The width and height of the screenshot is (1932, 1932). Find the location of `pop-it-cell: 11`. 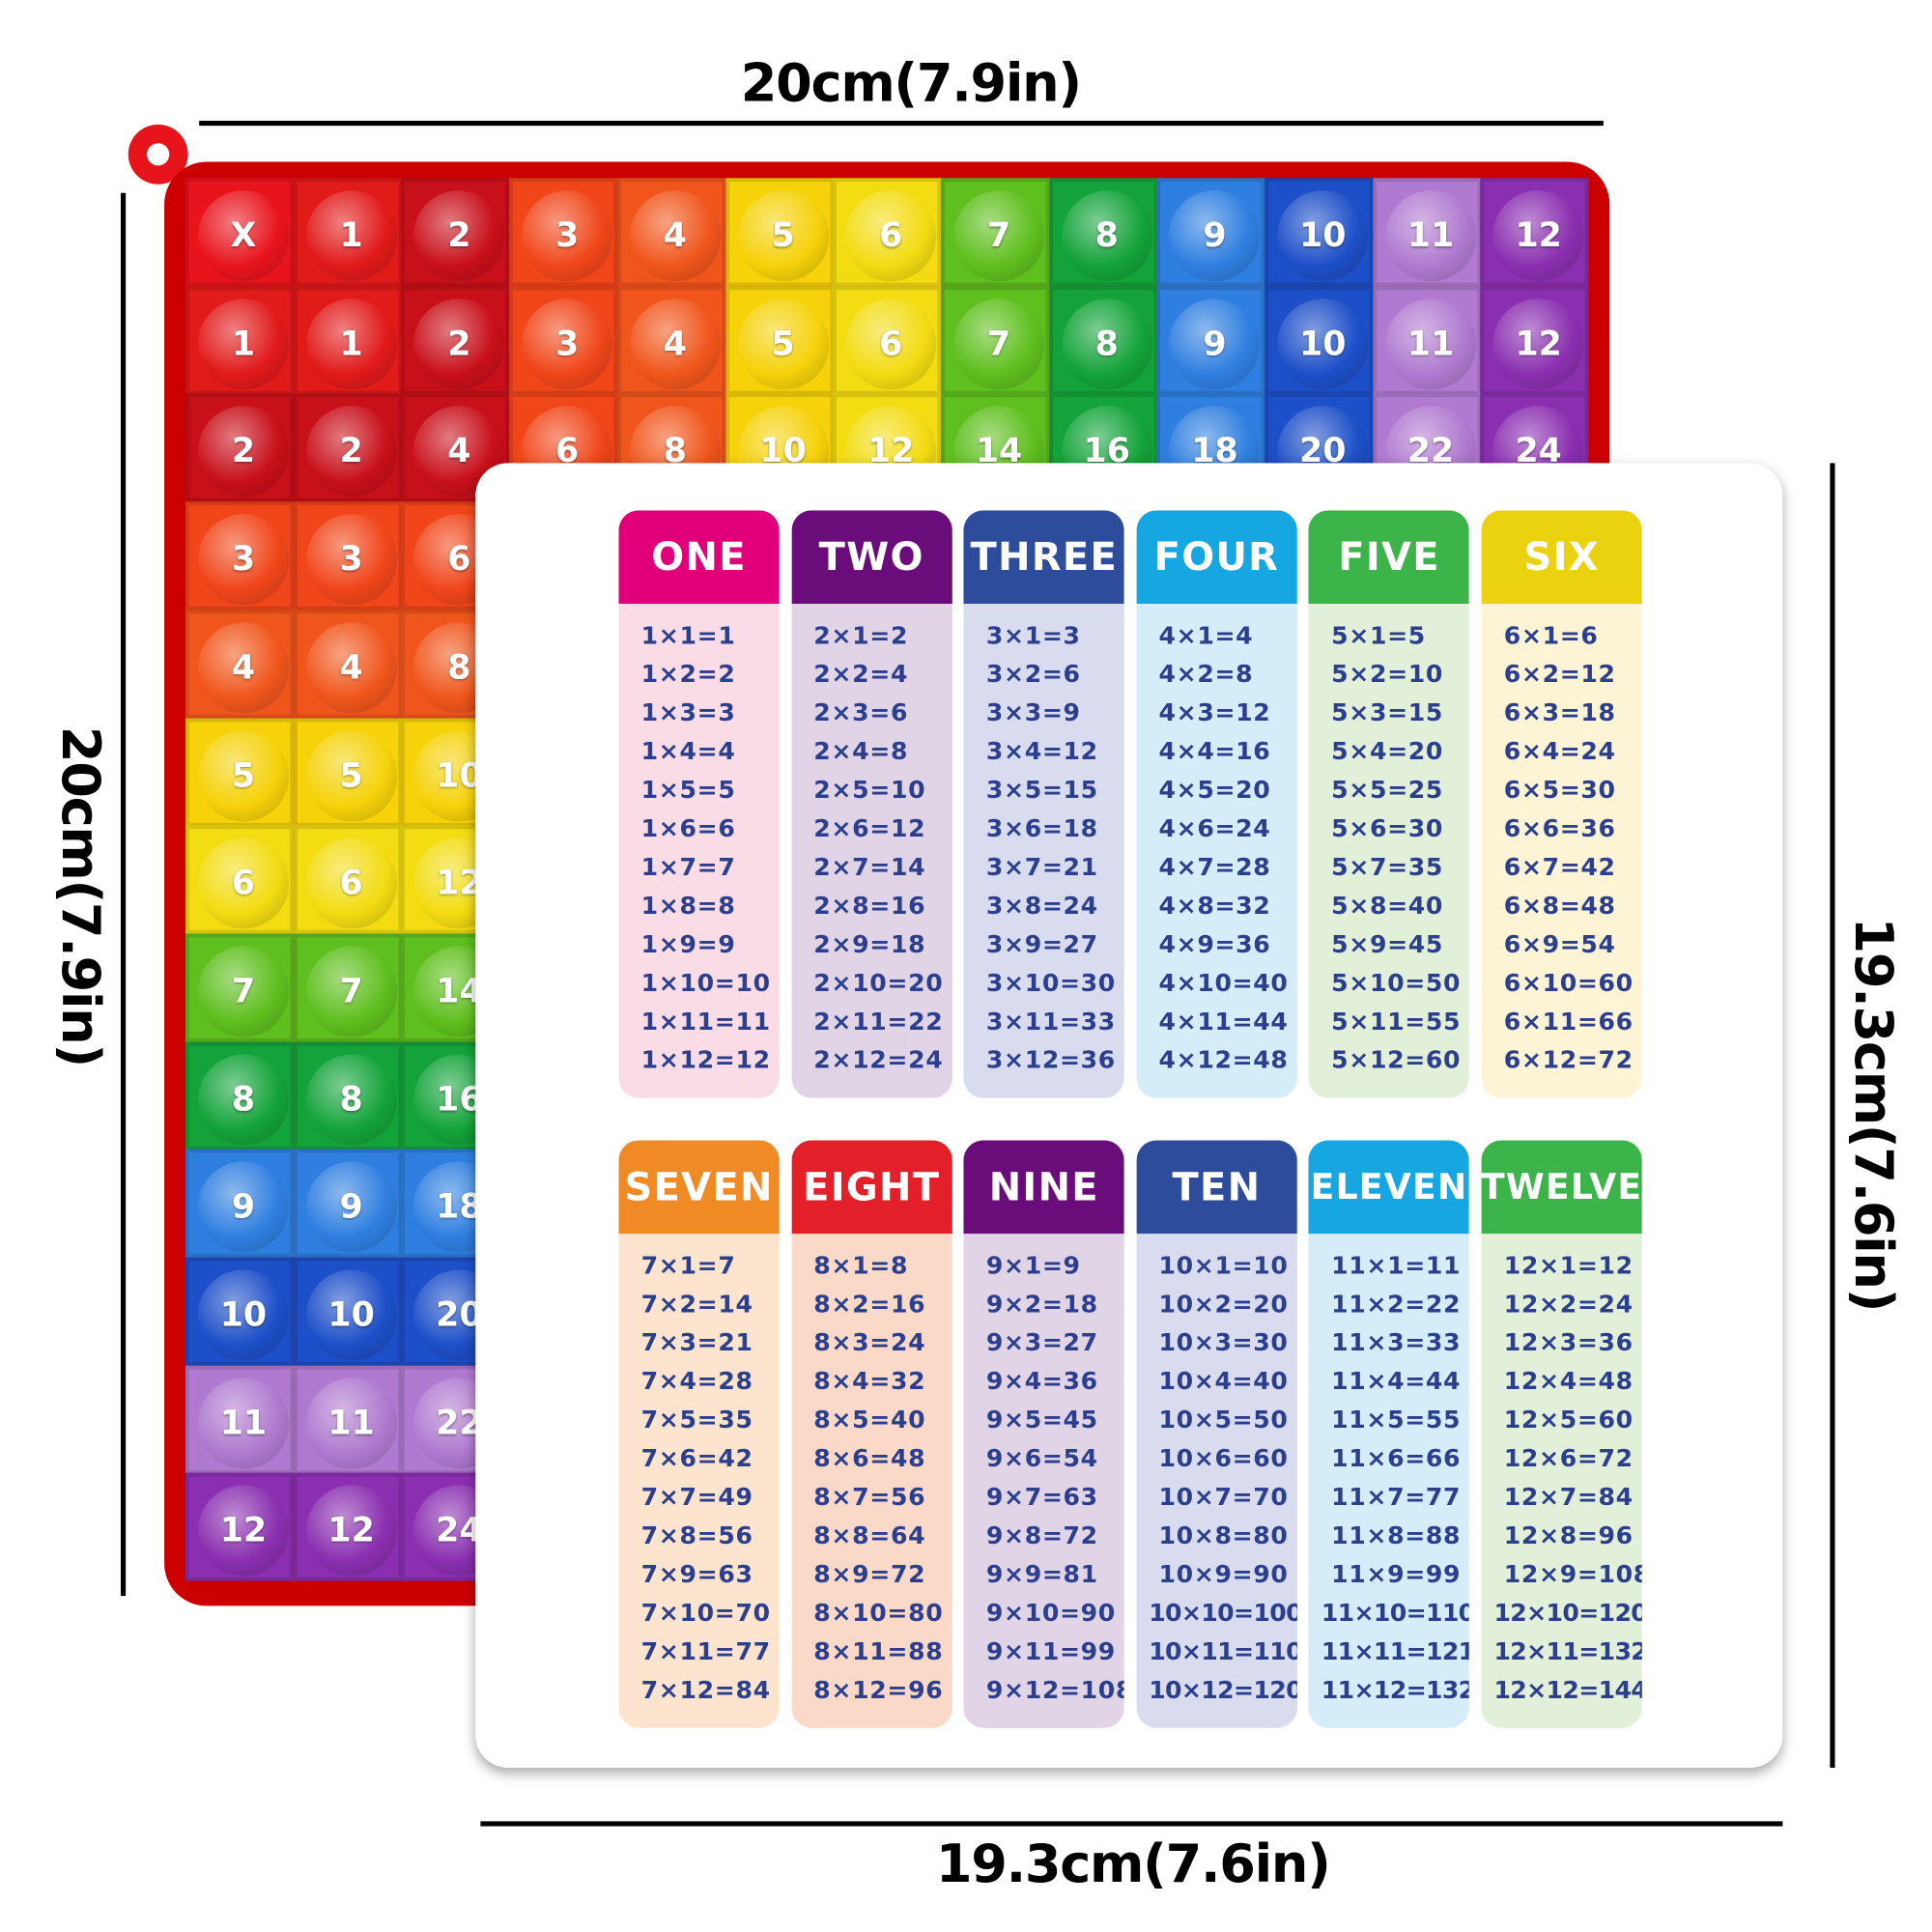

pop-it-cell: 11 is located at coordinates (347, 1419).